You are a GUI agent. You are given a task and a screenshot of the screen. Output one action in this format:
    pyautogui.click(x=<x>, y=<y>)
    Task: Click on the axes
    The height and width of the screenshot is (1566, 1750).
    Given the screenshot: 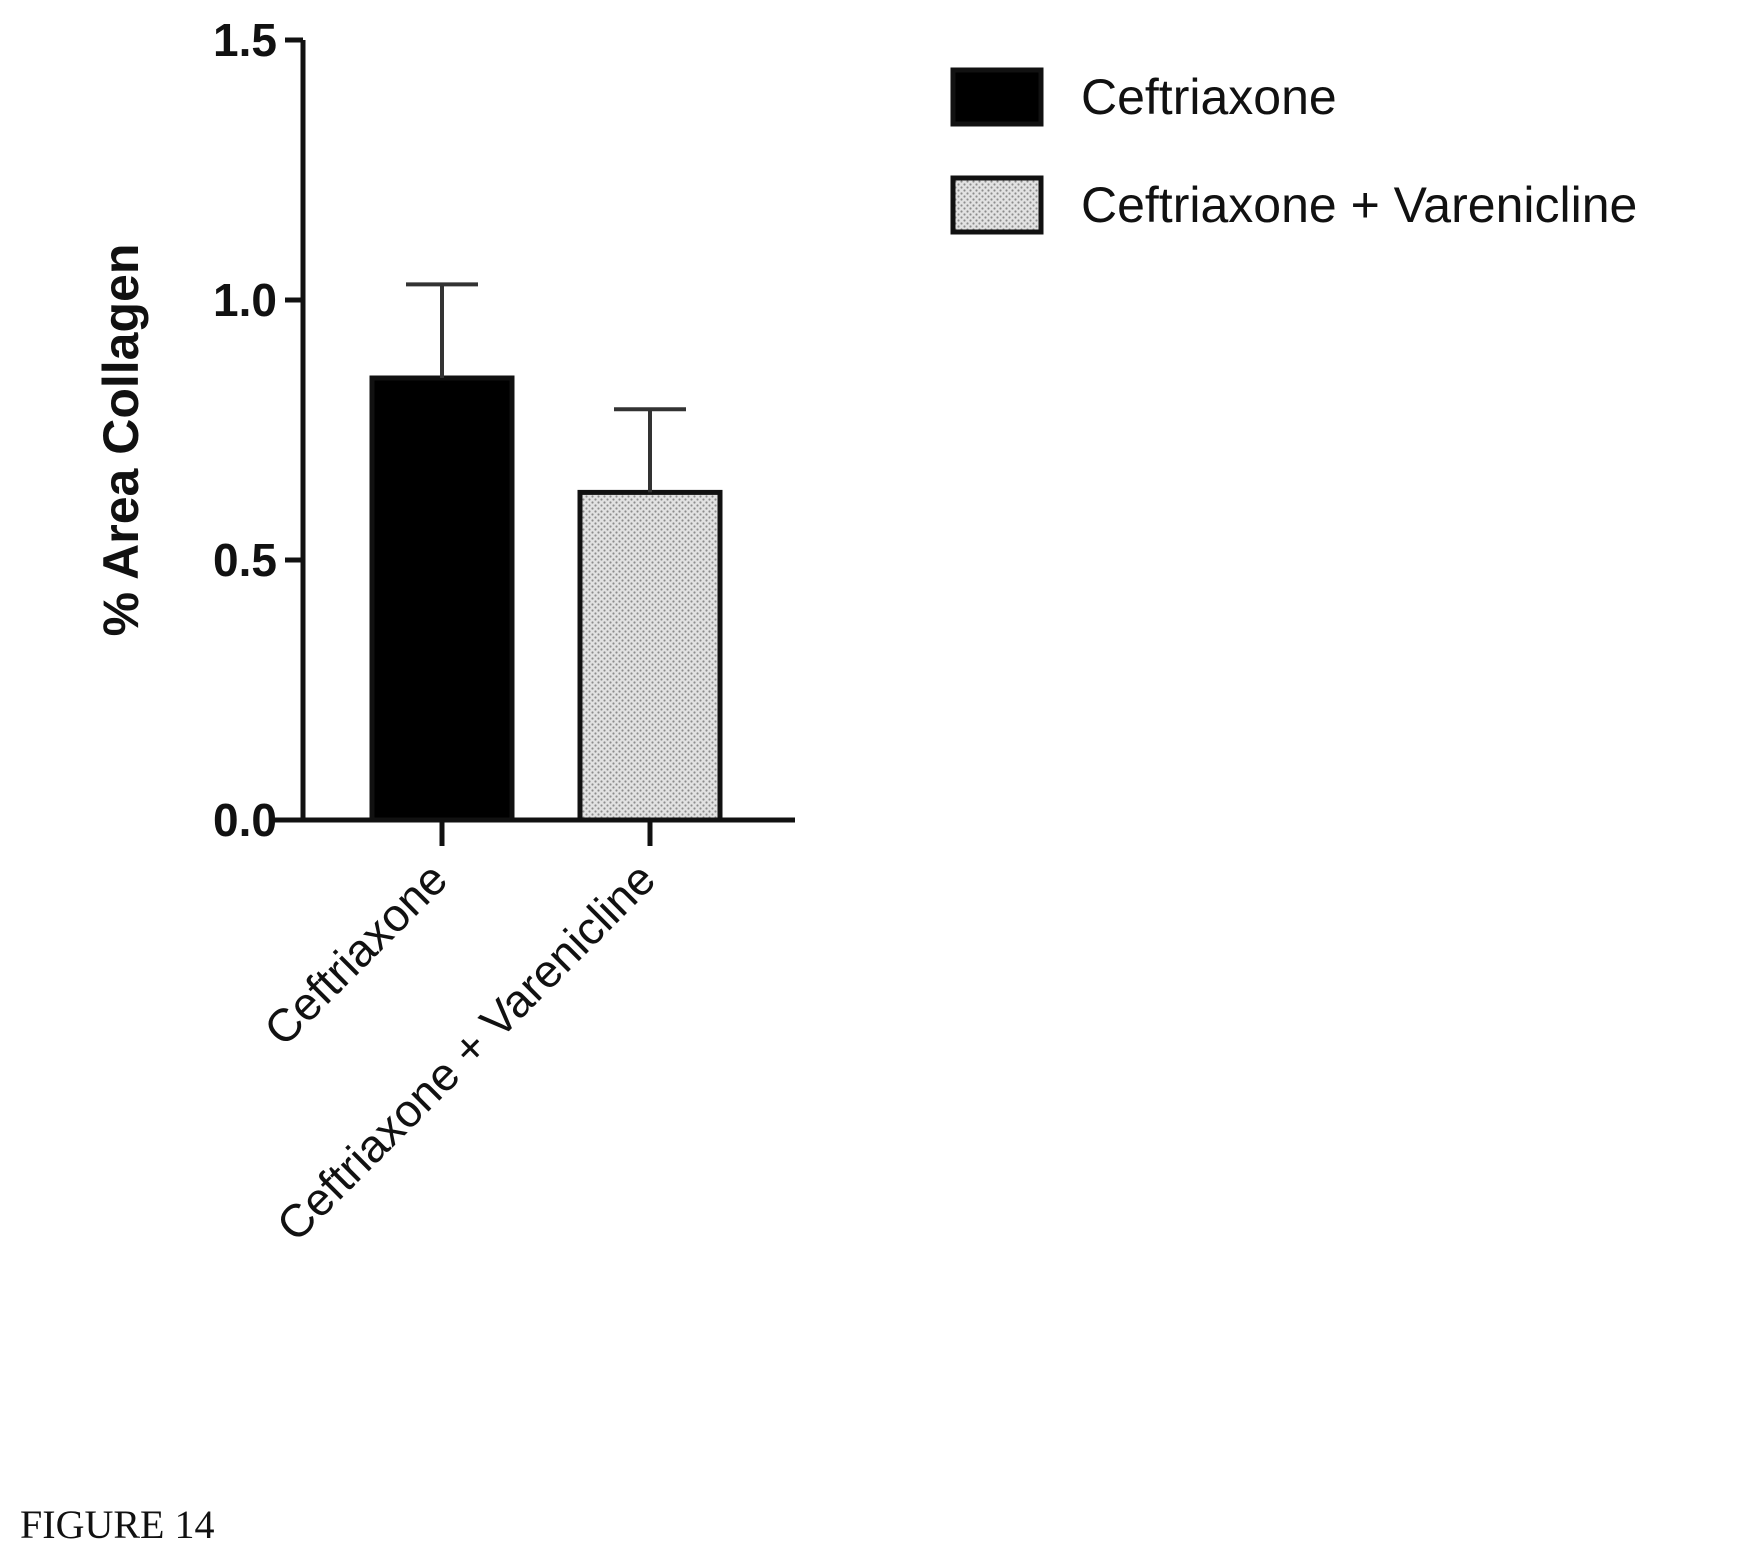 What is the action you would take?
    pyautogui.click(x=534, y=431)
    